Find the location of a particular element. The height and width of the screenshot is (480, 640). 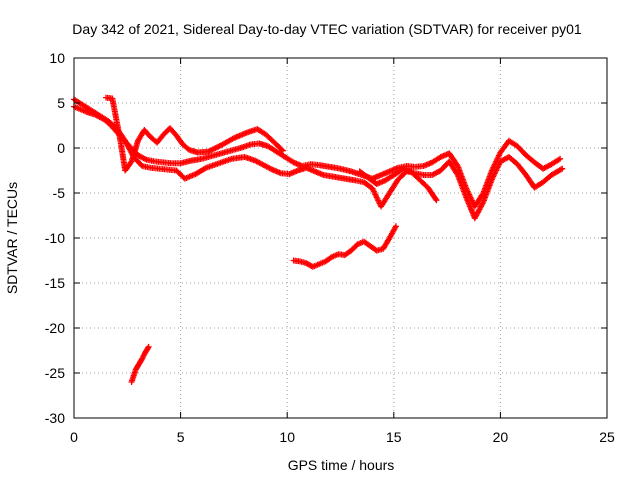

y-tick-label: -20 is located at coordinates (55, 328).